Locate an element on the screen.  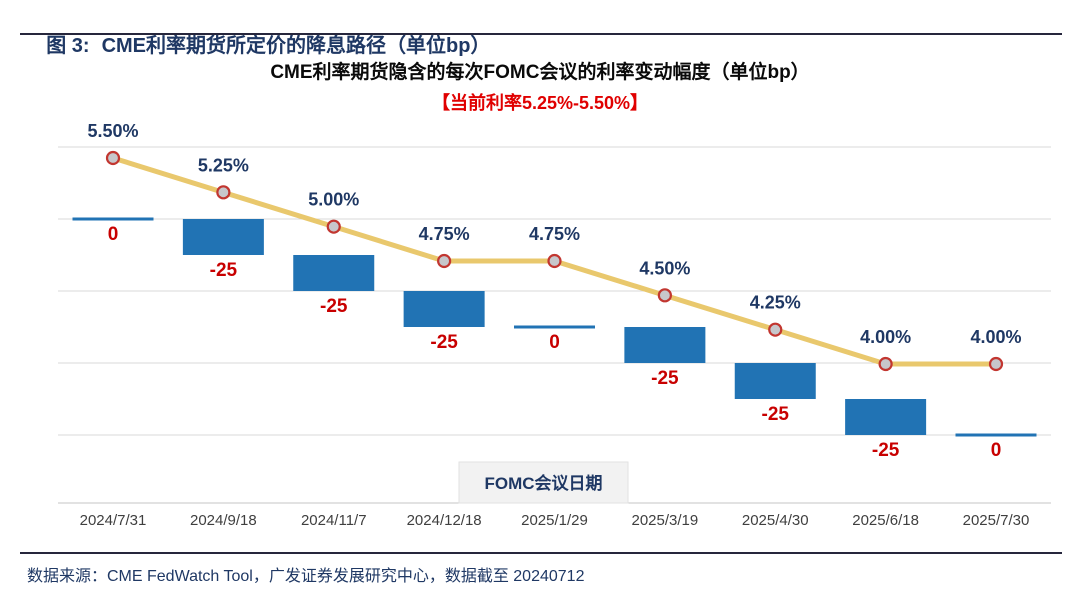
x-axis-title-box is located at coordinates (543, 482).